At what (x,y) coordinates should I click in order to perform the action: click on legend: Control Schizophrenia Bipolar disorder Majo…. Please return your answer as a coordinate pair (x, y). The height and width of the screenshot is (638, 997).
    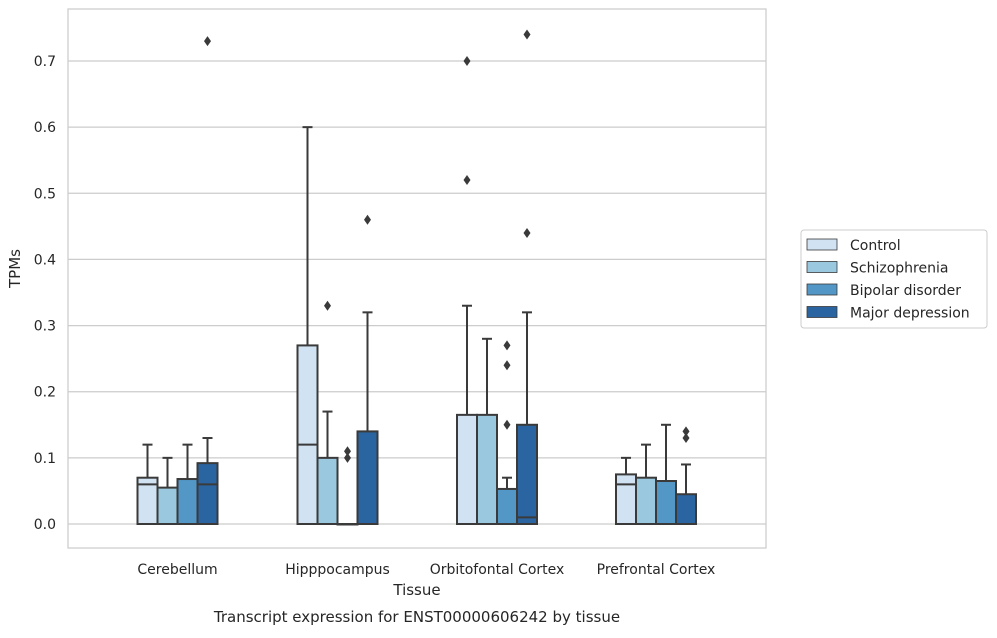
    Looking at the image, I should click on (894, 279).